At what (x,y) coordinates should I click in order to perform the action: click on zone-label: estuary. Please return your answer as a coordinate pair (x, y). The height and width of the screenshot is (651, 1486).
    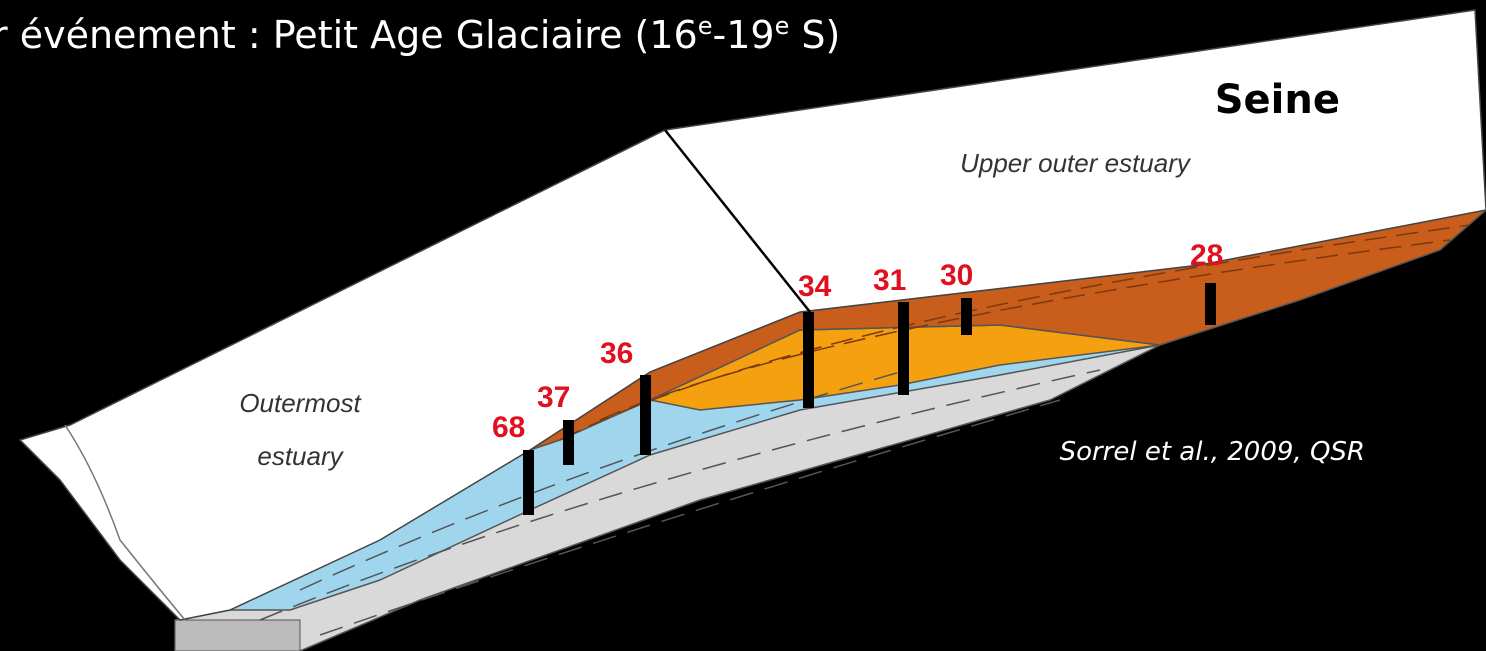
    Looking at the image, I should click on (300, 456).